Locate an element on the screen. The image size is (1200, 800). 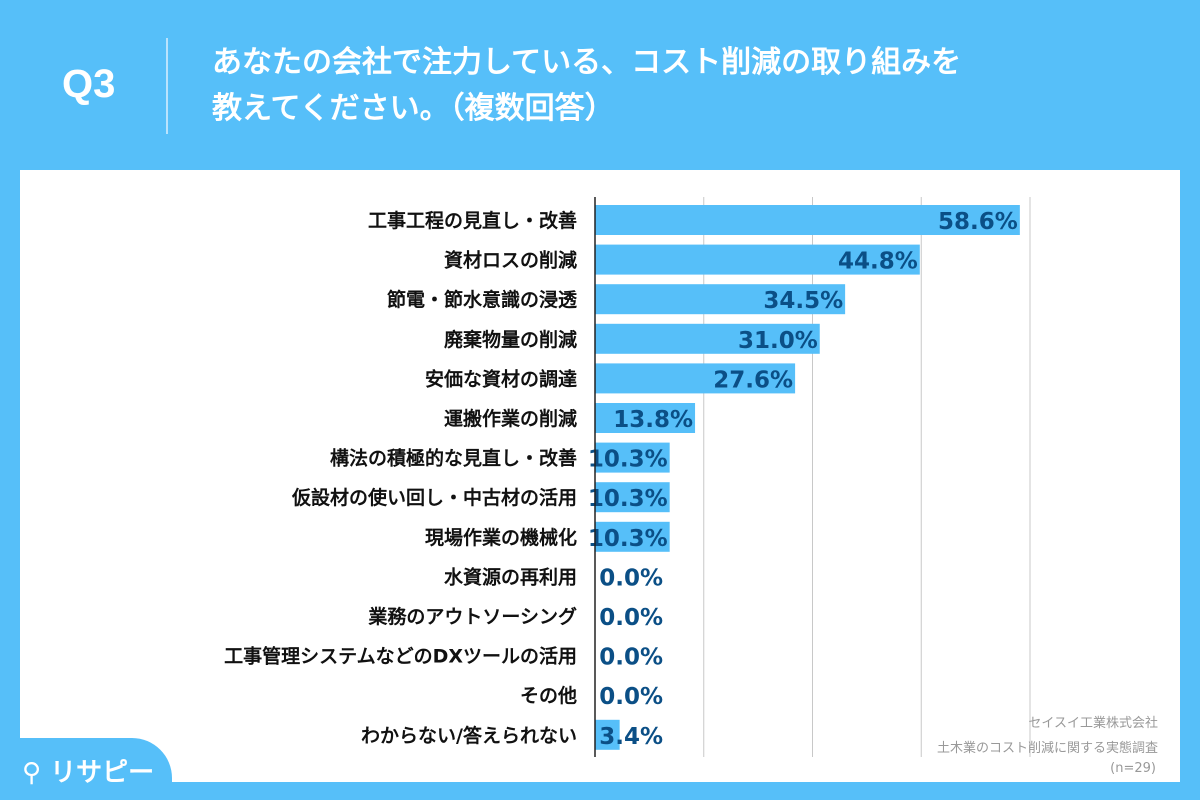
value-label: 34.5% is located at coordinates (803, 301).